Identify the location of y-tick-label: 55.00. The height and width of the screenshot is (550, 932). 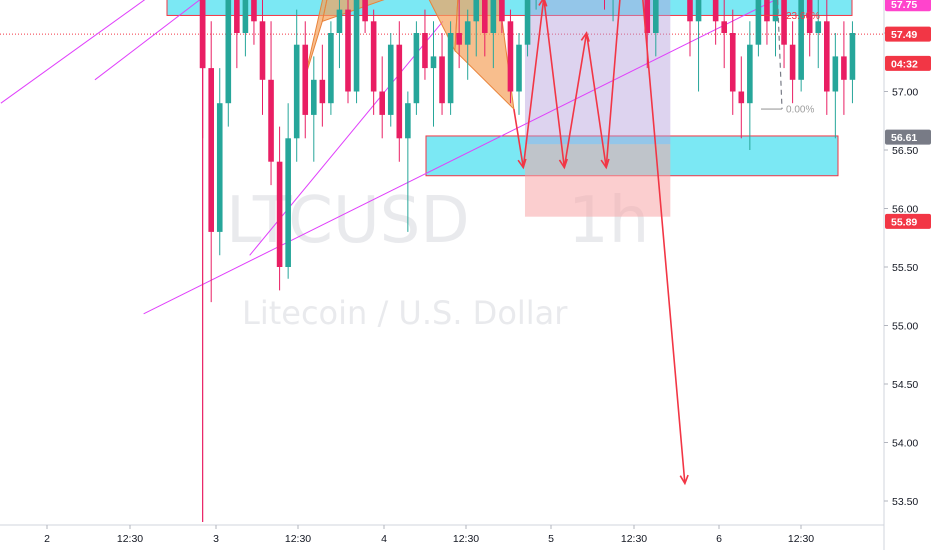
(905, 327).